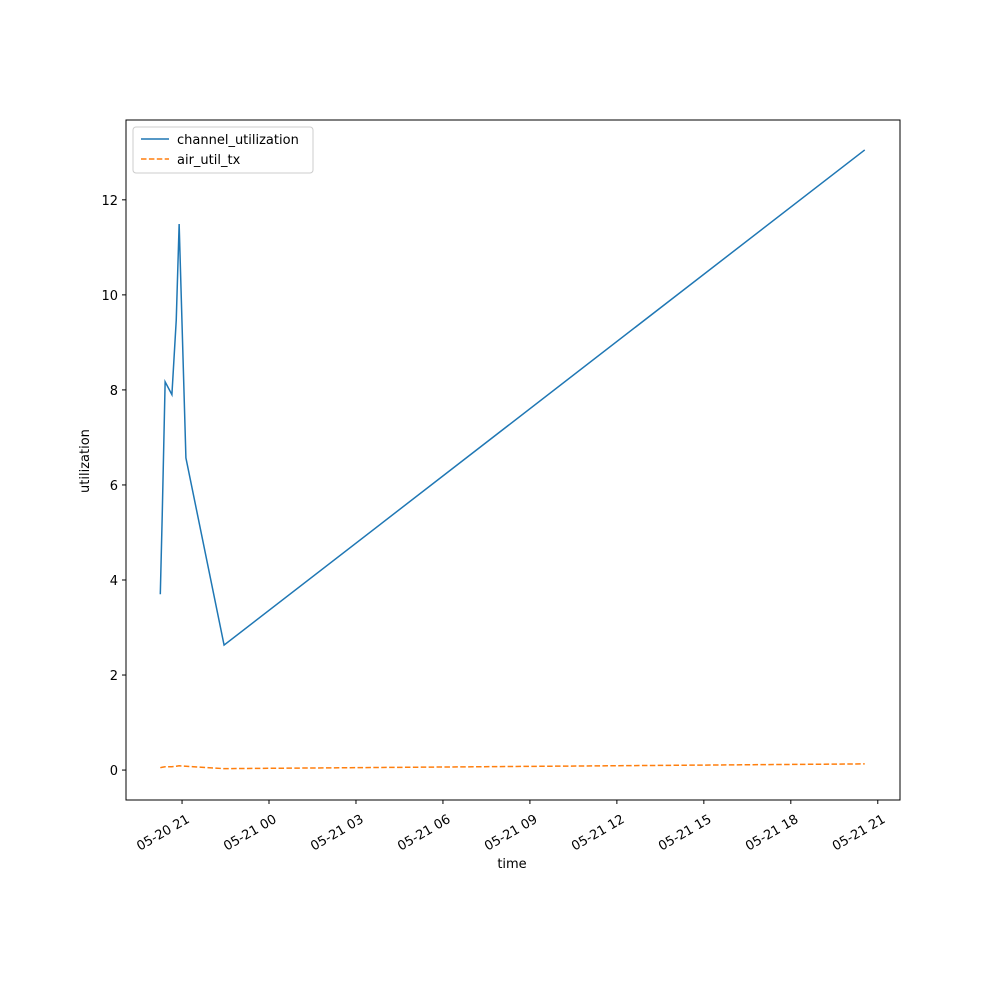  I want to click on y-tick-label: 4, so click(114, 581).